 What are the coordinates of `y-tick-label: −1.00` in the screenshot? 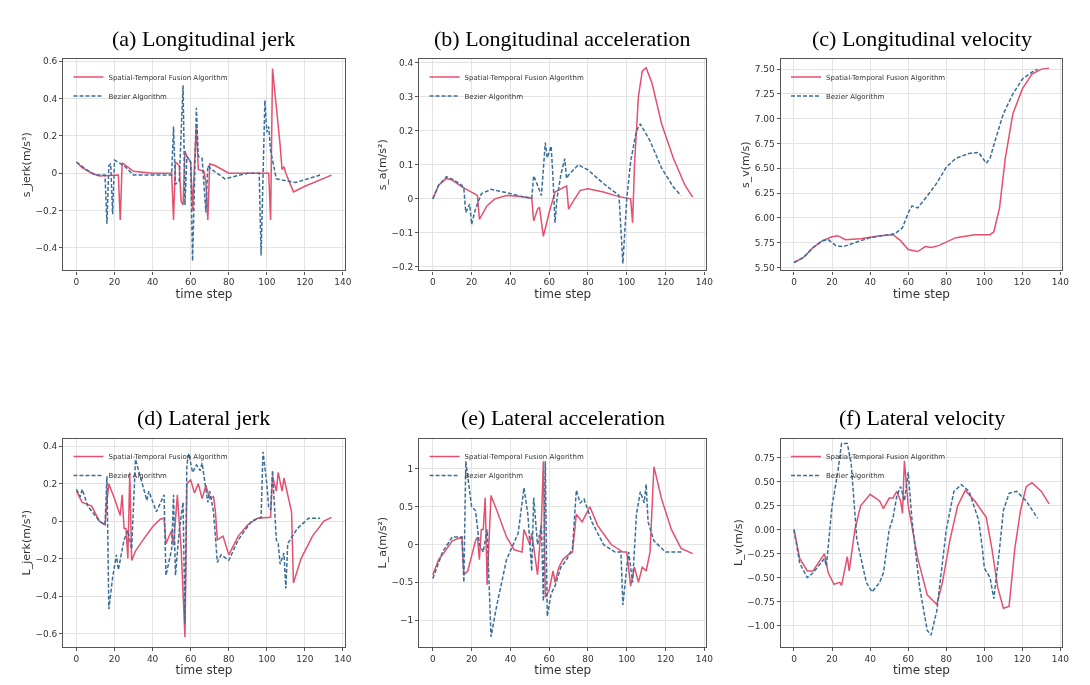 It's located at (761, 625).